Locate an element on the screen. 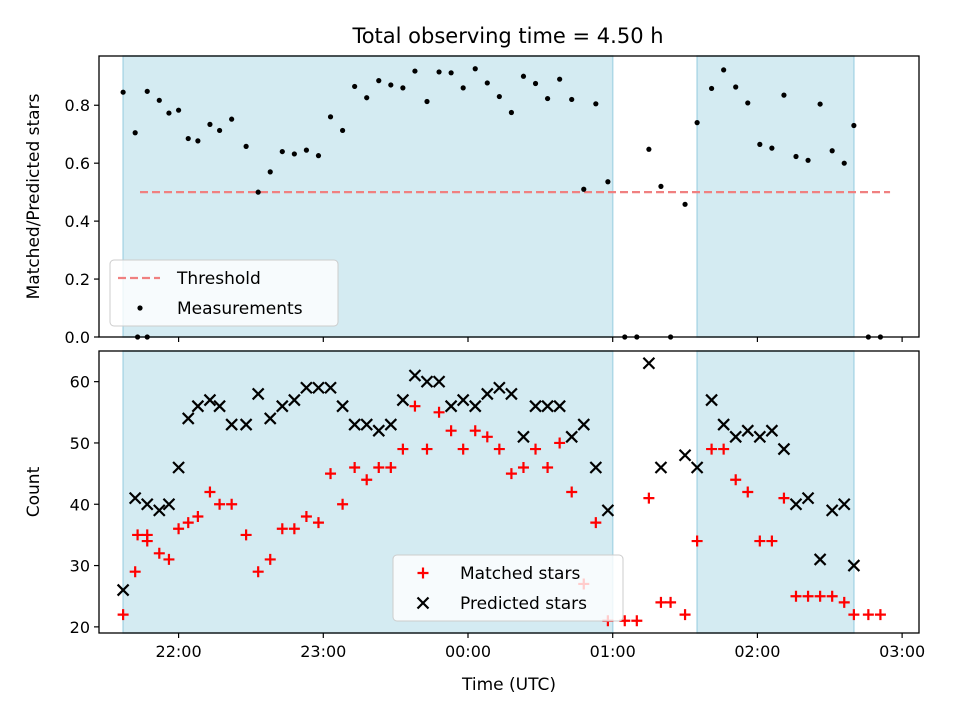 This screenshot has width=960, height=724. x-tick-label: 22:00 is located at coordinates (179, 651).